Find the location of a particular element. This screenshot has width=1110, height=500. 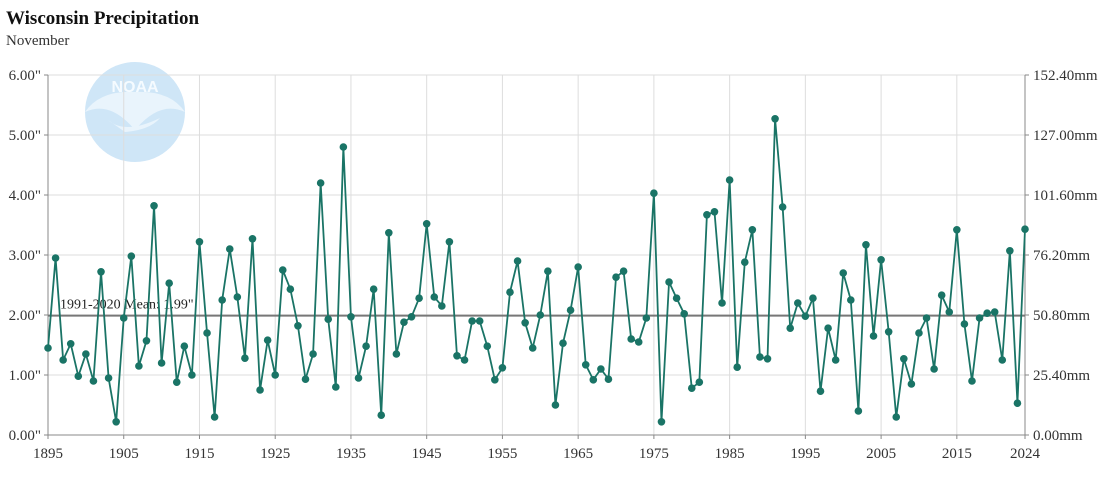

y-tick-label-left: 4.00" is located at coordinates (25, 196).